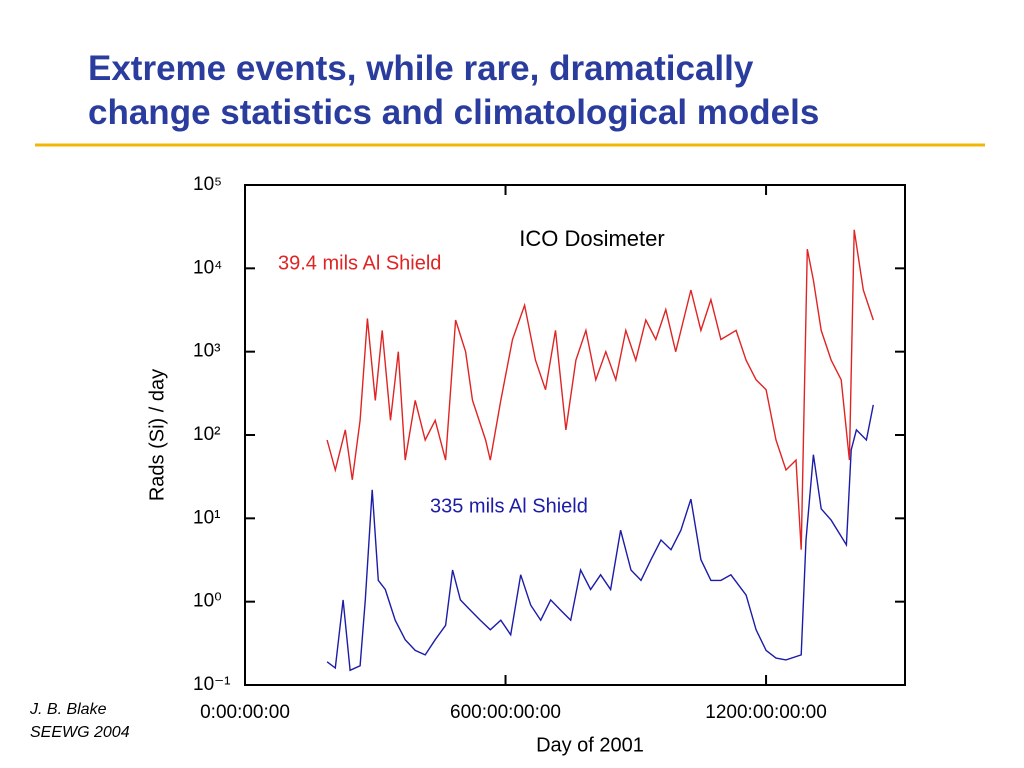  I want to click on y-tick-label: 10⁻¹, so click(212, 684).